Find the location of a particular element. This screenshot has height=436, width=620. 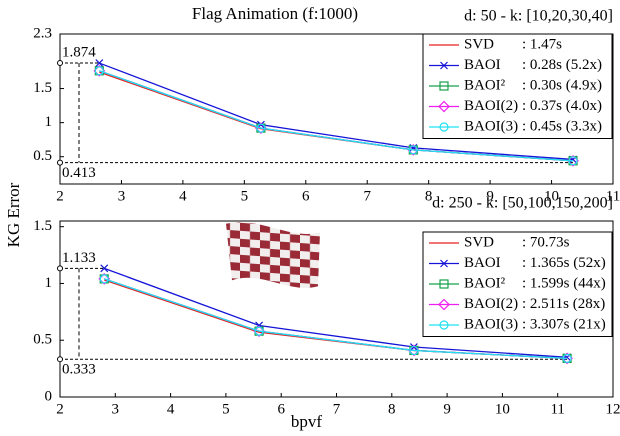

y-tick-label: 0 is located at coordinates (49, 396).